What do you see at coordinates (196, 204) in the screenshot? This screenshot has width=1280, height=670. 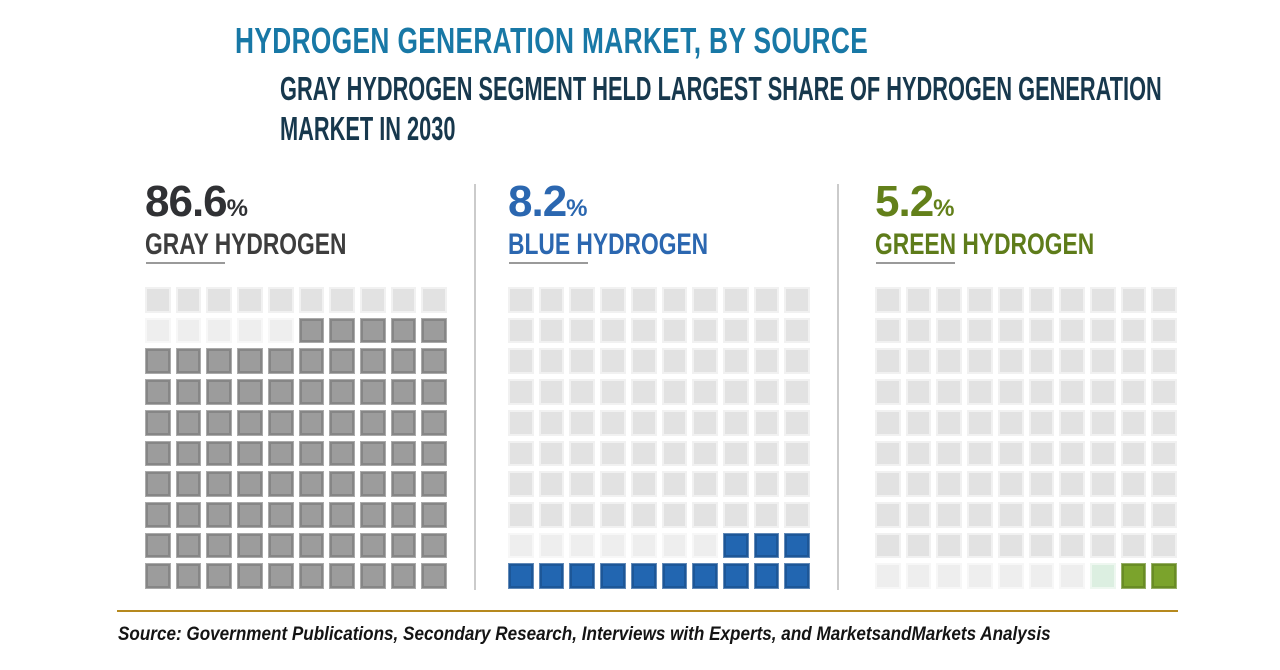 I see `segment-value: 86.6%` at bounding box center [196, 204].